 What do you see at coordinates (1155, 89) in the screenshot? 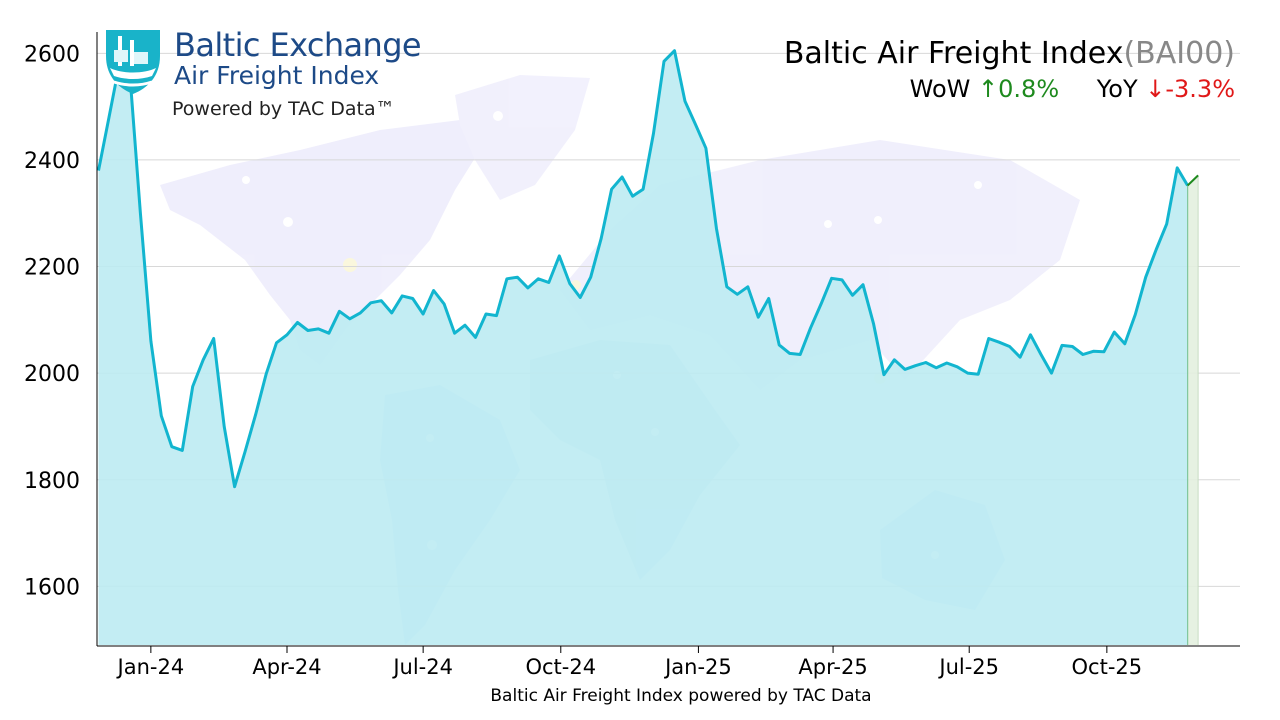
I see `down-arrow-icon: ↓` at bounding box center [1155, 89].